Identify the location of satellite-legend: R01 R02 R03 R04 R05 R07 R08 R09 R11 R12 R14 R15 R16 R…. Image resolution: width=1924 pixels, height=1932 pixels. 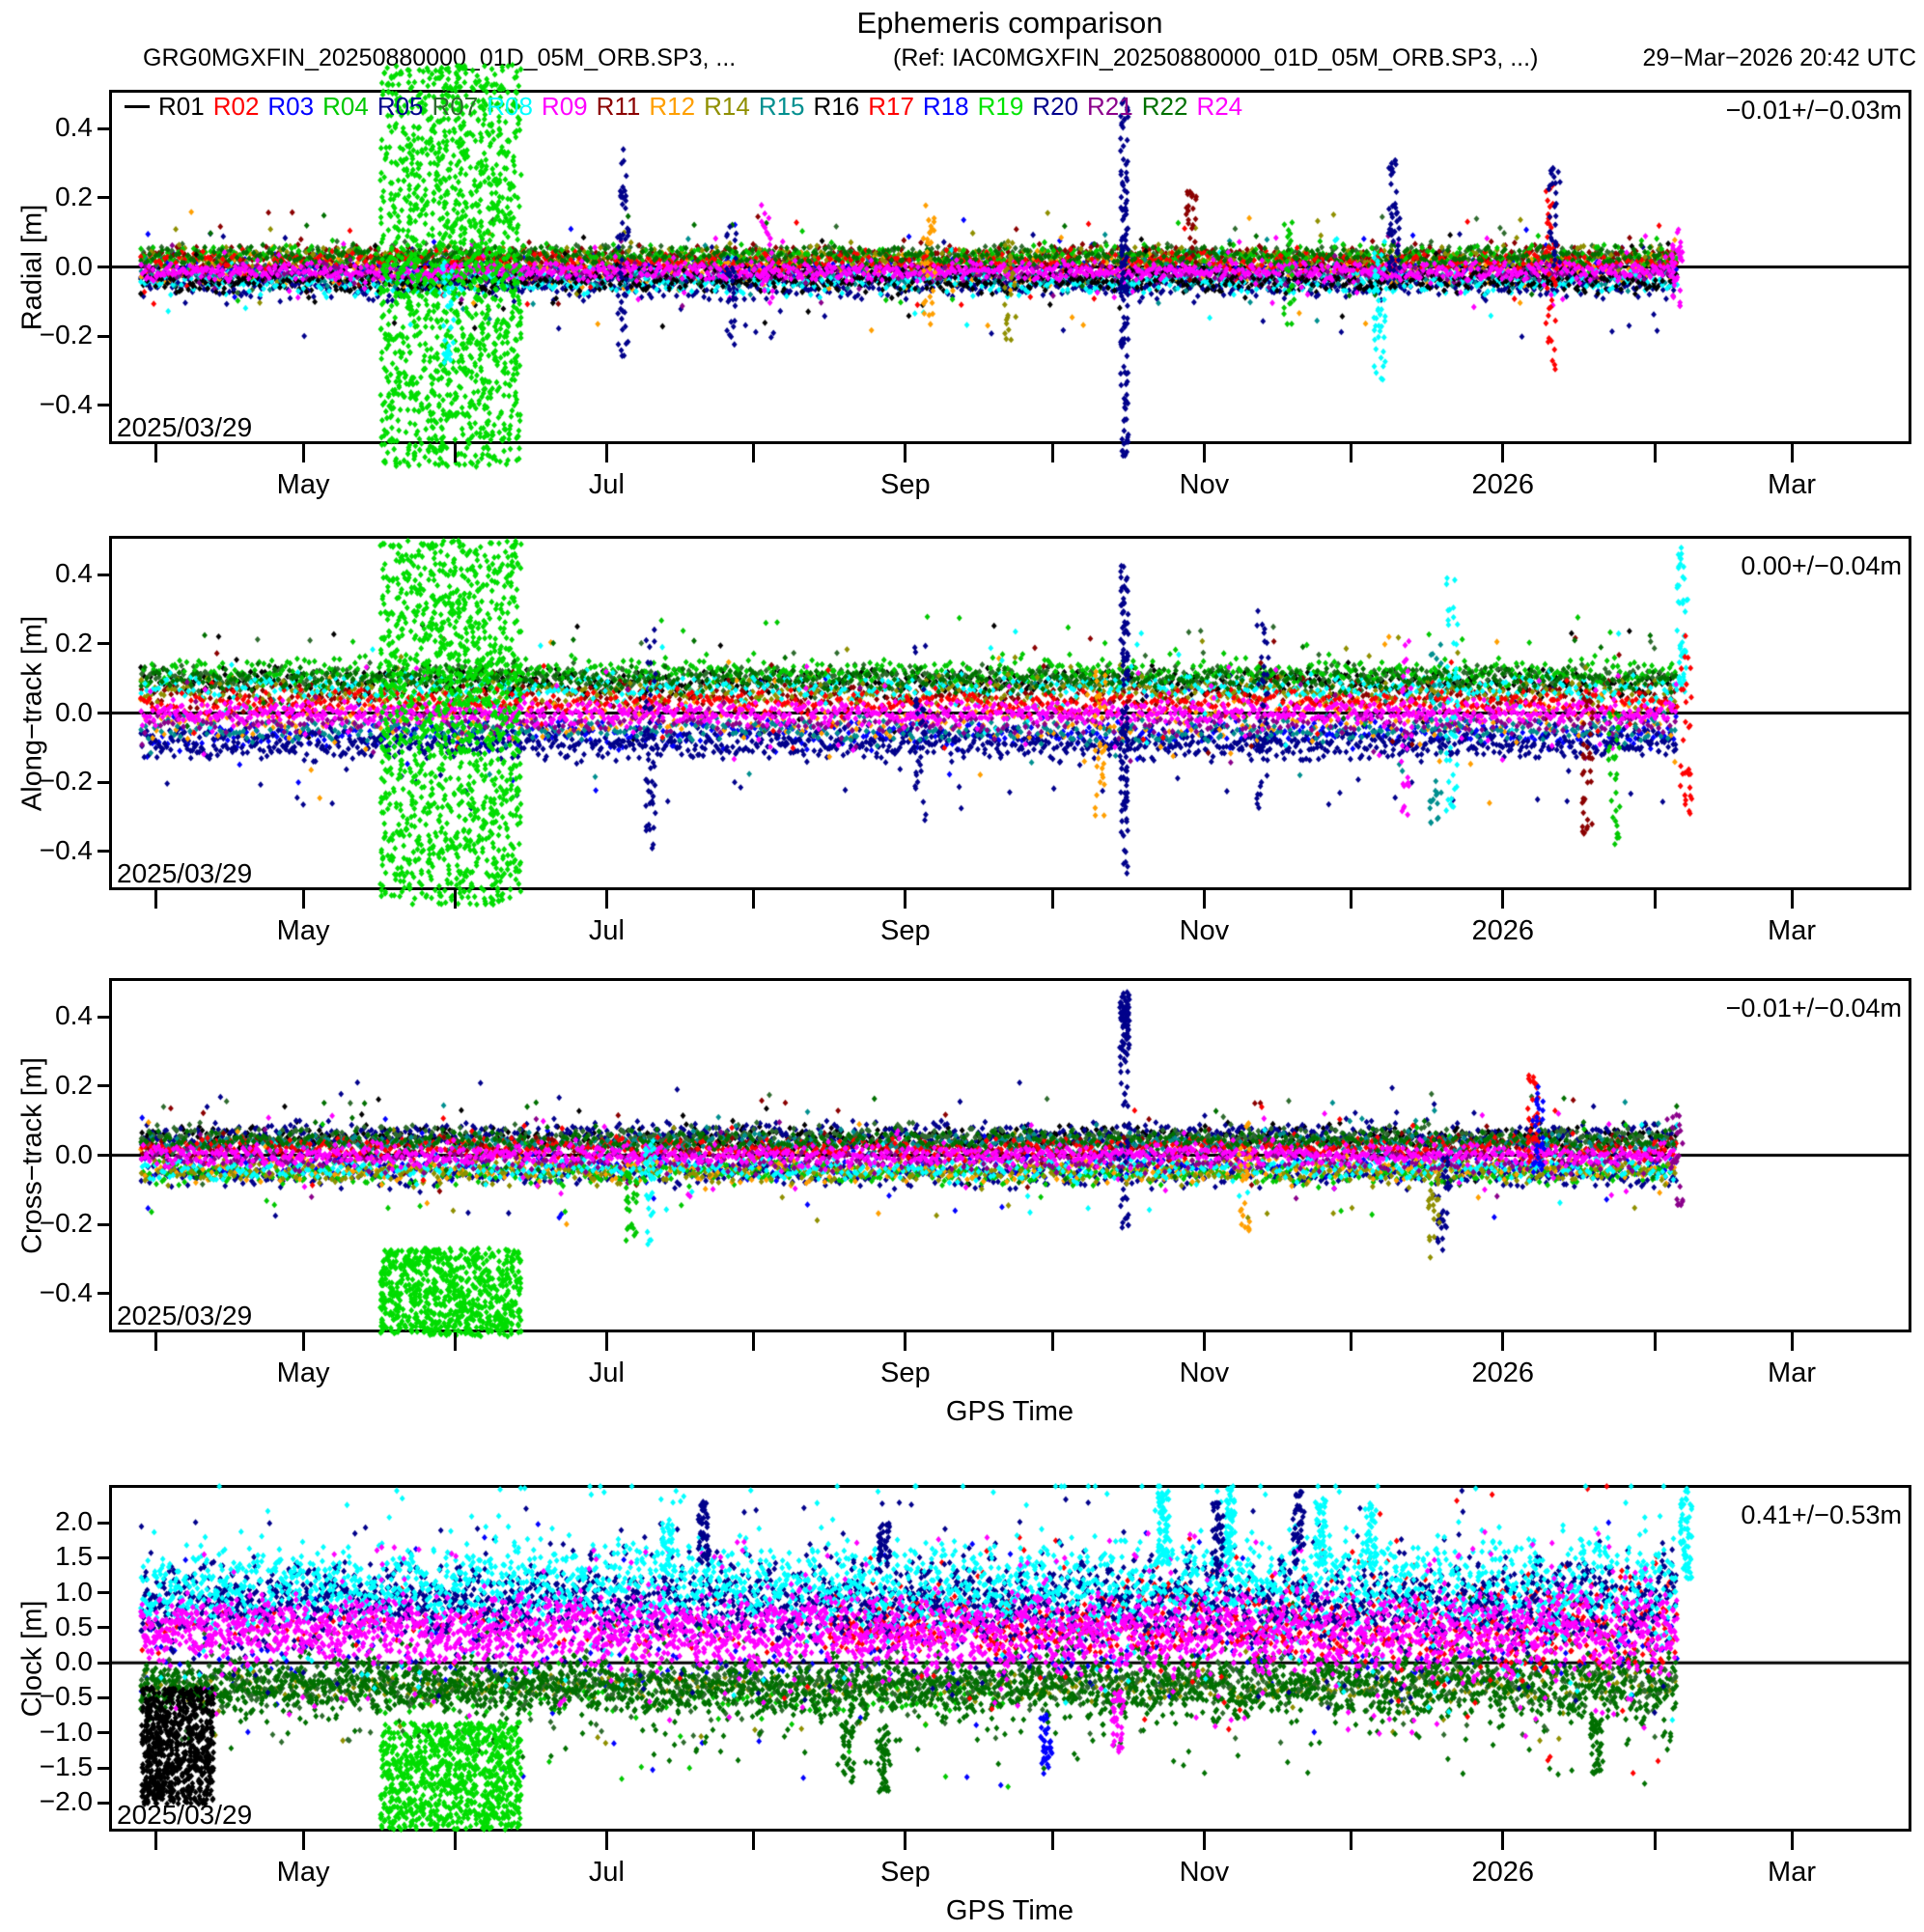
(683, 107).